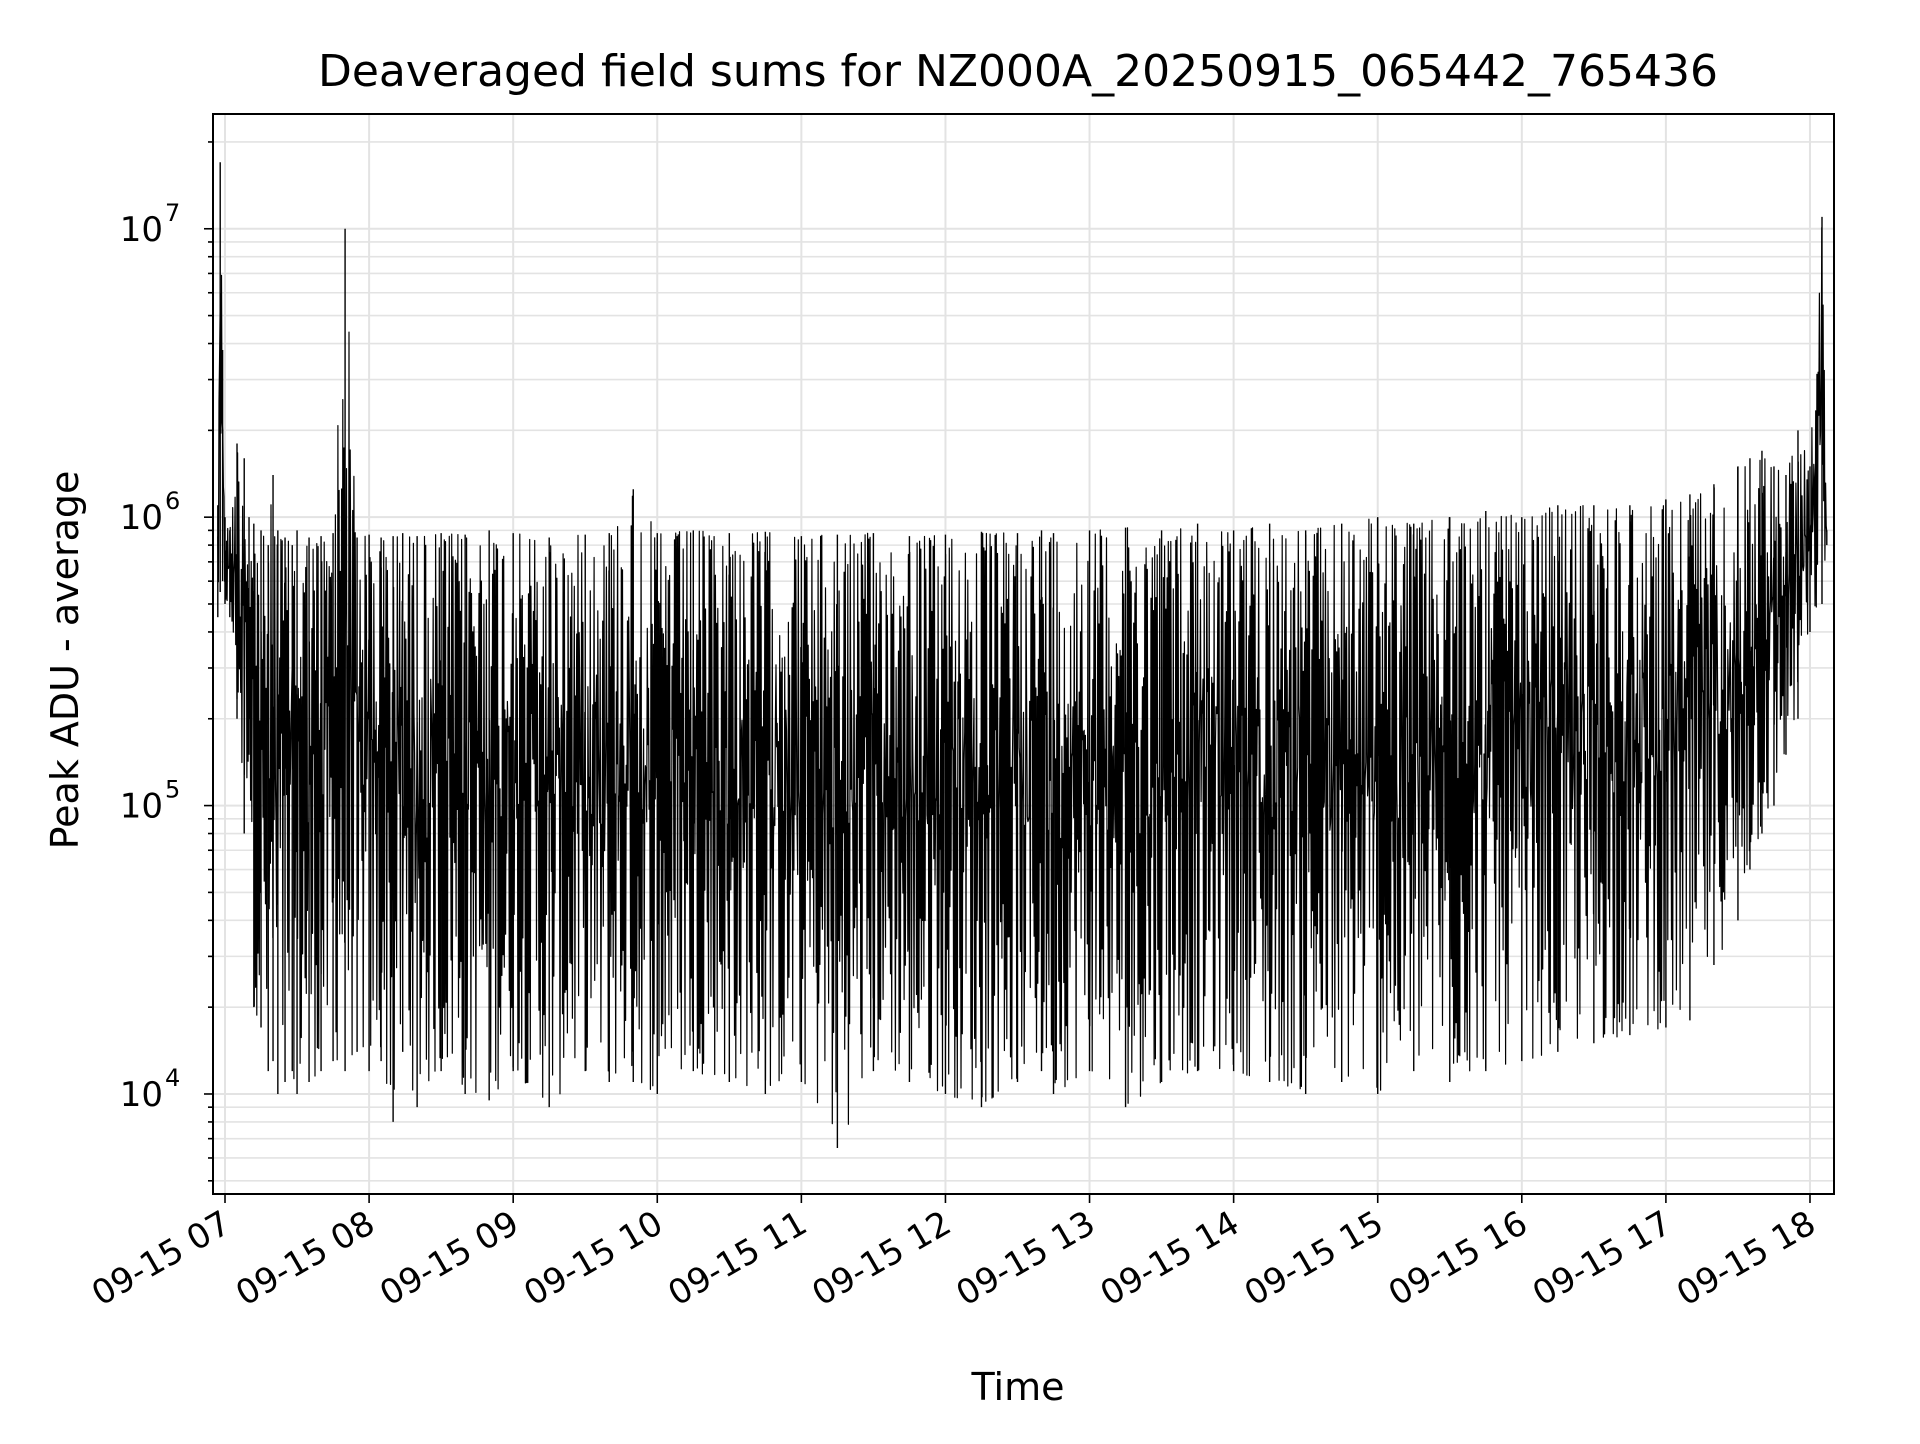 This screenshot has height=1444, width=1920. Describe the element at coordinates (65, 660) in the screenshot. I see `y-axis-label: Peak ADU - average` at that location.